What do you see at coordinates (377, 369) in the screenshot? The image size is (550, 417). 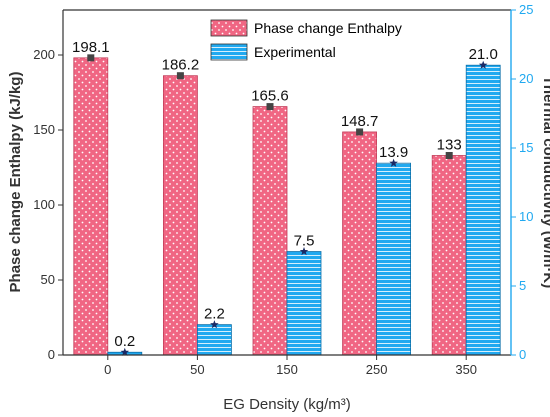 I see `x-tick-label-250: 250` at bounding box center [377, 369].